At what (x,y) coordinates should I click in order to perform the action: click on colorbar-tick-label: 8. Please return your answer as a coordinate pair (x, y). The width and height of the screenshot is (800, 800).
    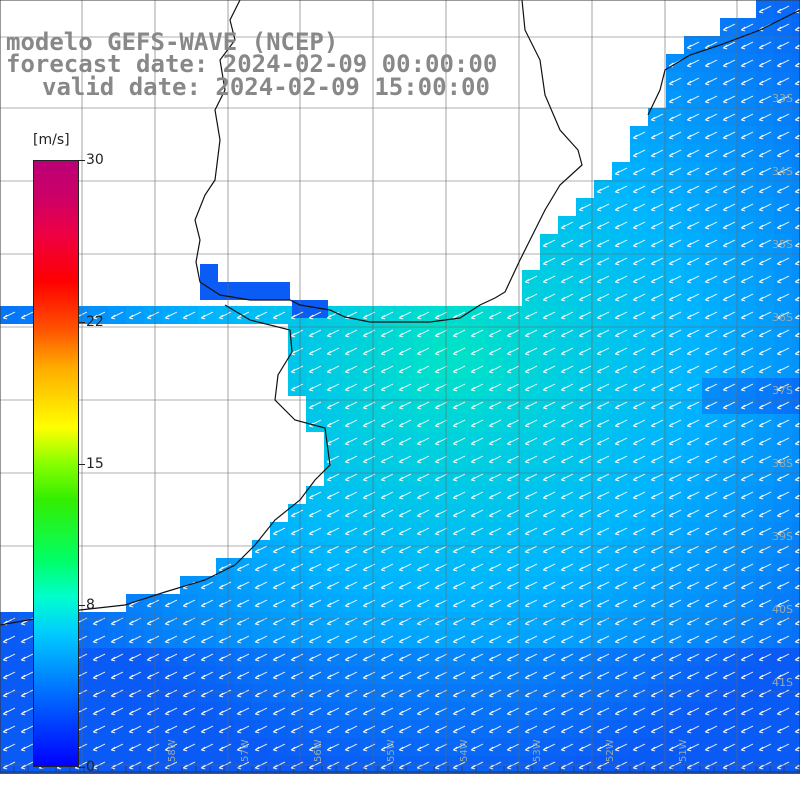
    Looking at the image, I should click on (90, 605).